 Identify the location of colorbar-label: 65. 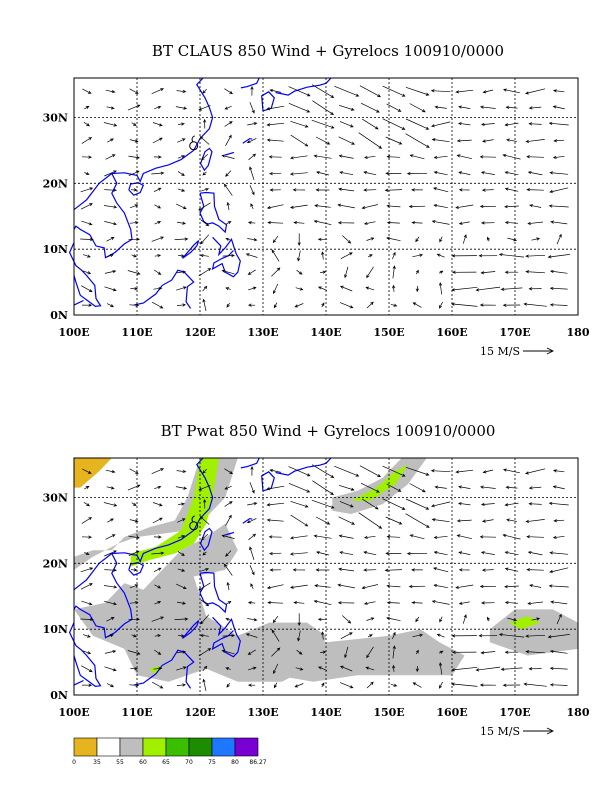
(166, 762).